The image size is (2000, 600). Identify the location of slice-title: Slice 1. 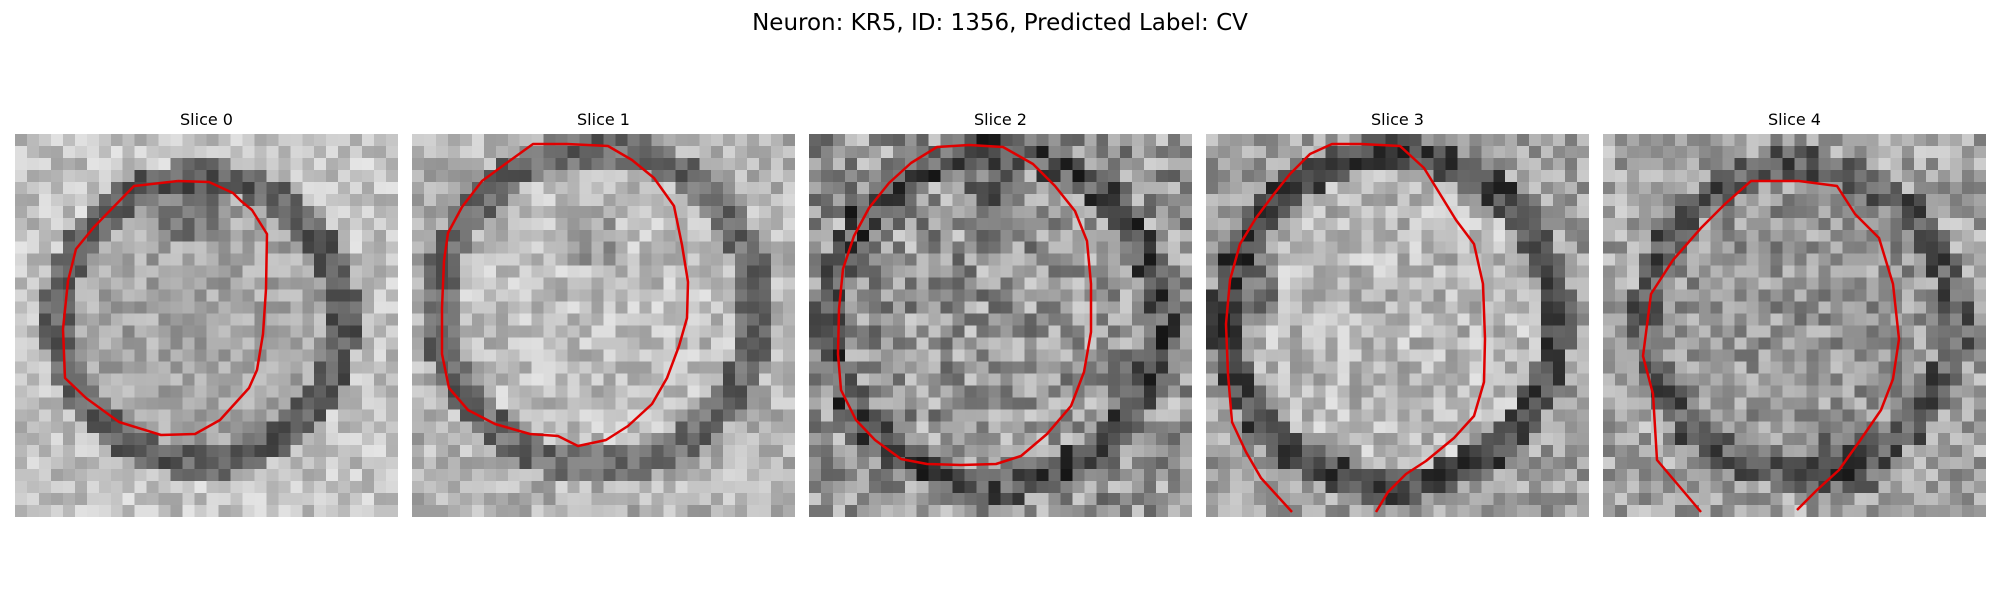
(603, 119).